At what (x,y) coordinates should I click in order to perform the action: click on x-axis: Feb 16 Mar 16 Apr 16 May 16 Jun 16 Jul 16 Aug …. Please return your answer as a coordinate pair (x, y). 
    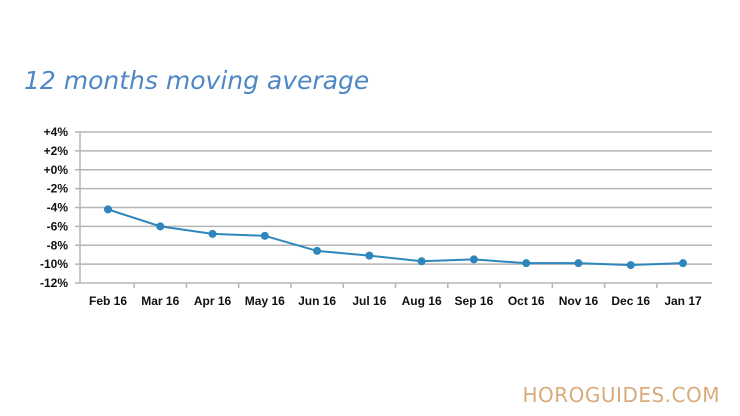
    Looking at the image, I should click on (395, 295).